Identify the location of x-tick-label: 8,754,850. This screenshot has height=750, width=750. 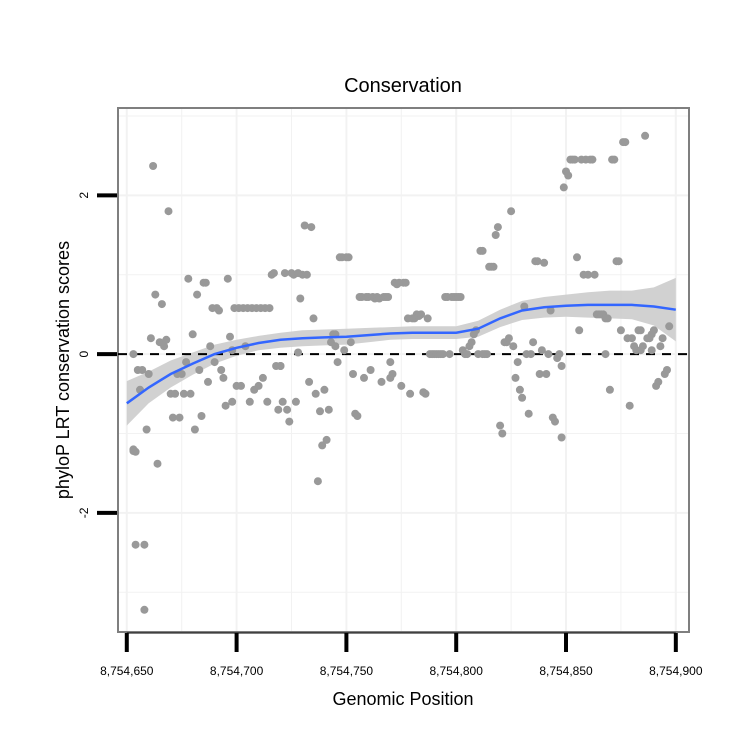
(566, 671).